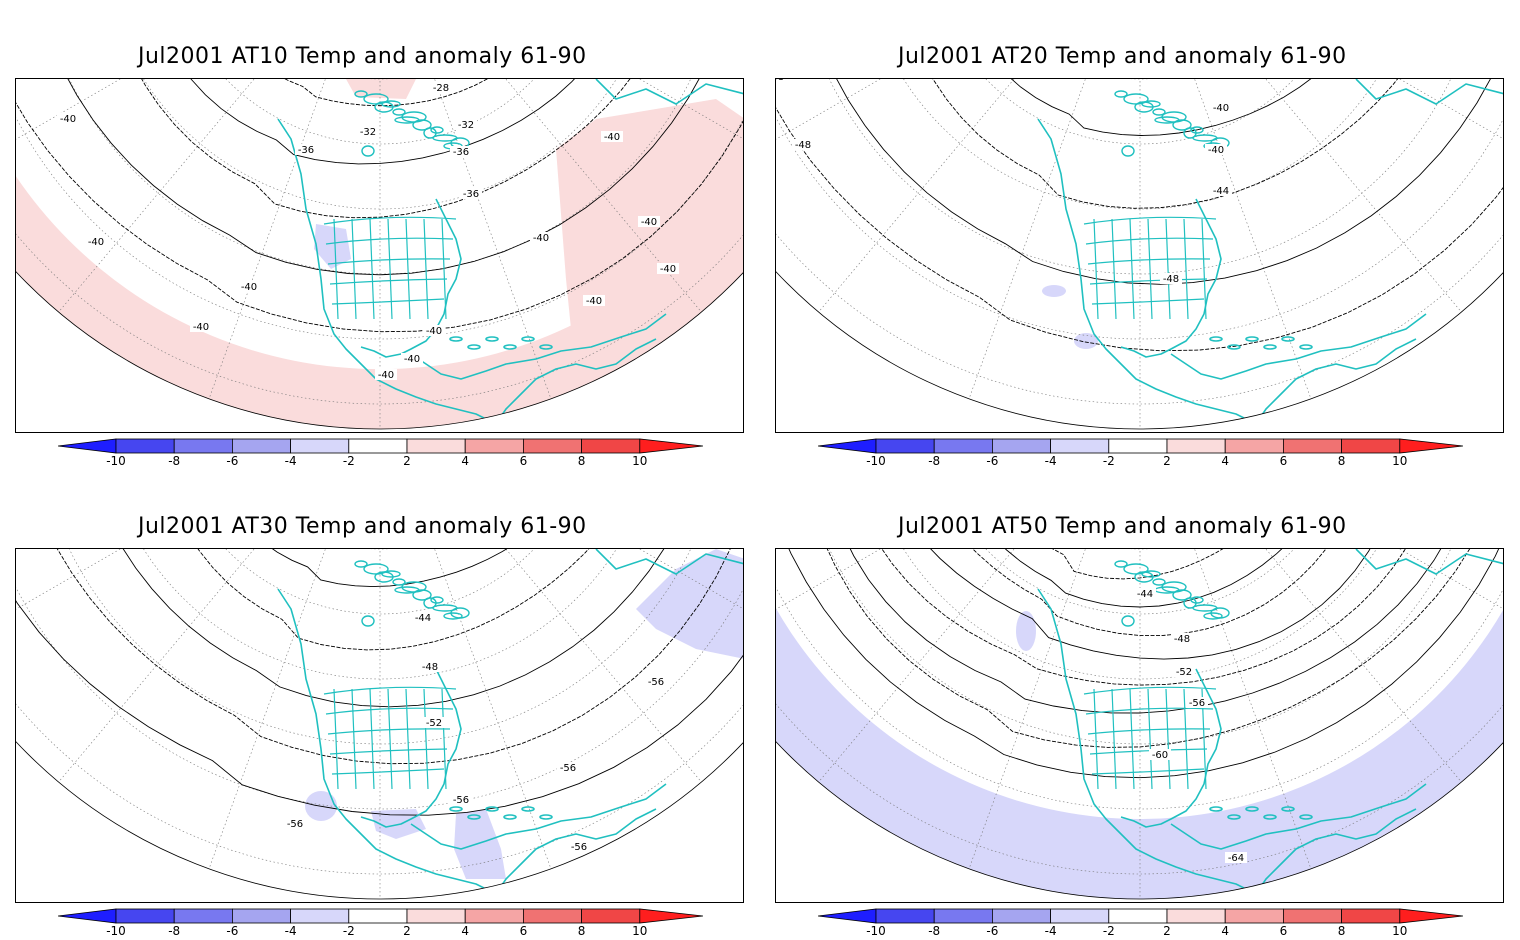 This screenshot has height=940, width=1520. Describe the element at coordinates (232, 461) in the screenshot. I see `colorbar-tick-label: -6` at that location.